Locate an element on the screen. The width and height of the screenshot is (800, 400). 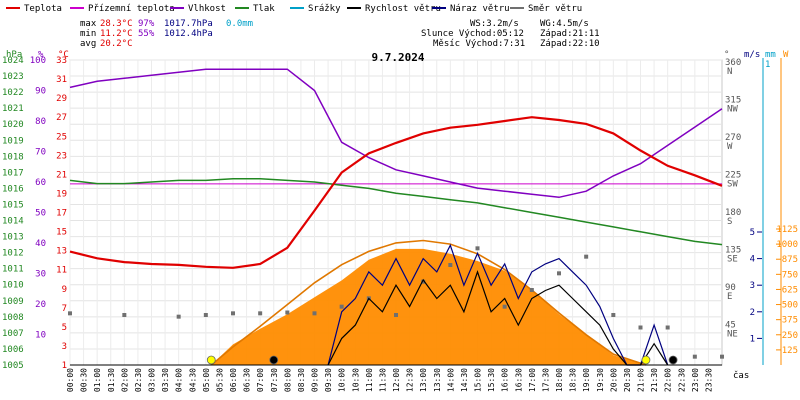
tick-label-hpa: 1007 is located at coordinates (13, 334).